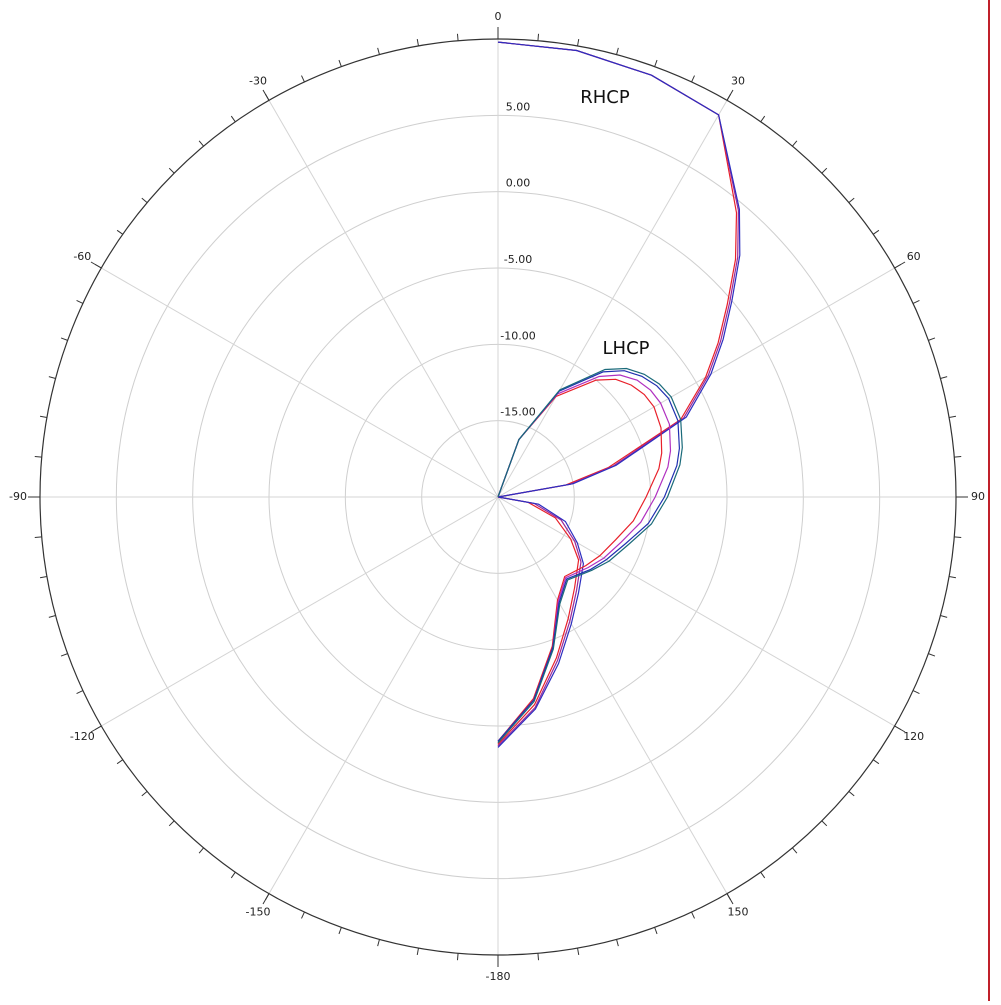 The height and width of the screenshot is (1005, 1001). I want to click on theta-tick-label: -90, so click(18, 496).